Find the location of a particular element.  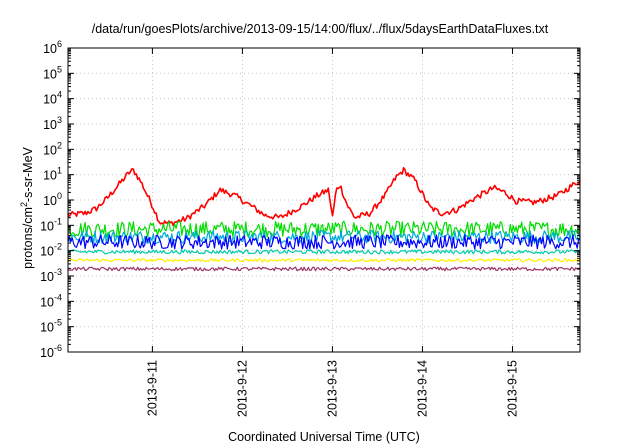

y-tick-label: 10³ is located at coordinates (52, 123).